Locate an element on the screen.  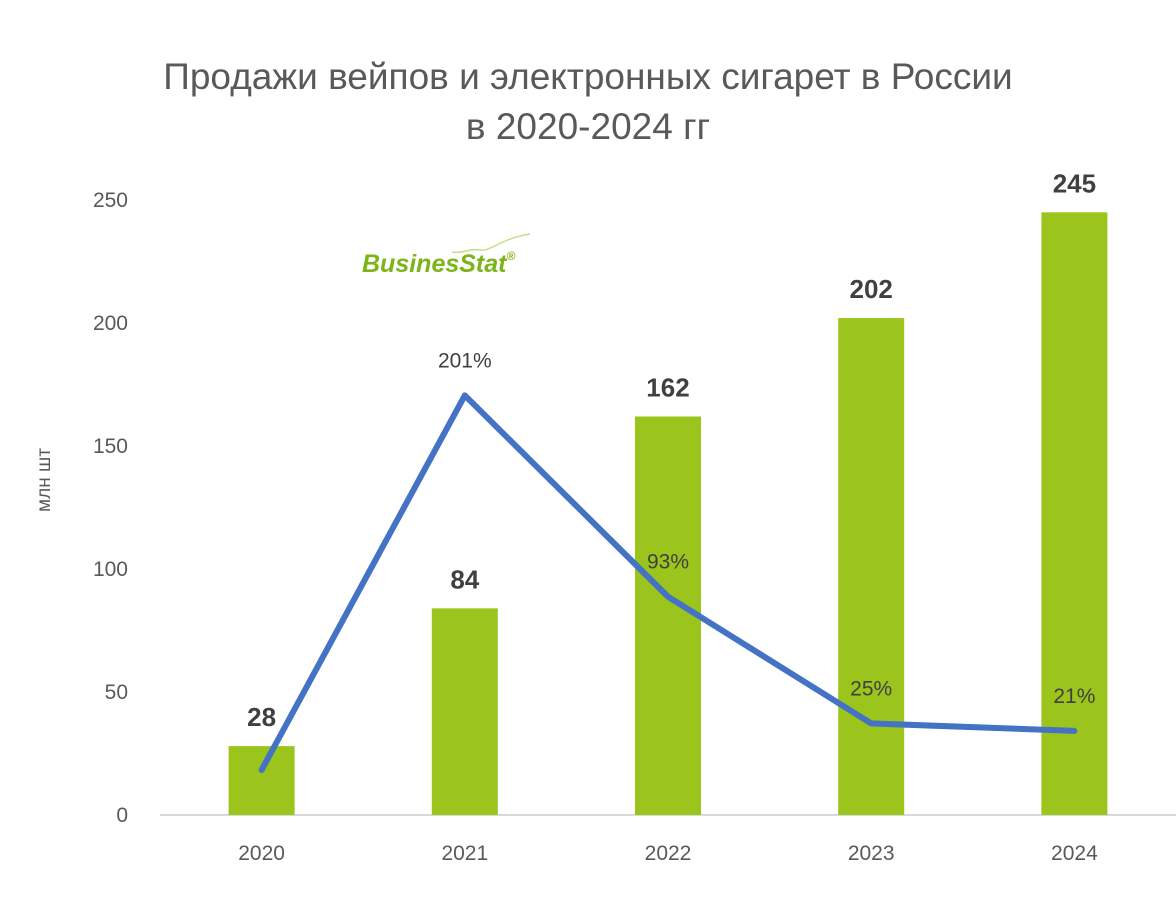
growth-percent-label: 21% is located at coordinates (1074, 696).